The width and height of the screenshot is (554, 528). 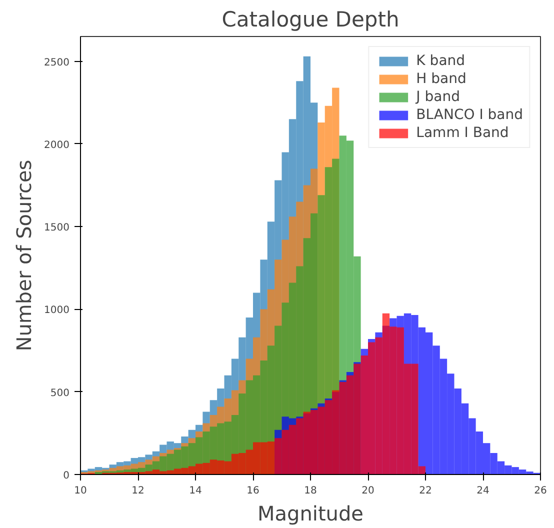 What do you see at coordinates (469, 115) in the screenshot?
I see `legend-label: BLANCO I band` at bounding box center [469, 115].